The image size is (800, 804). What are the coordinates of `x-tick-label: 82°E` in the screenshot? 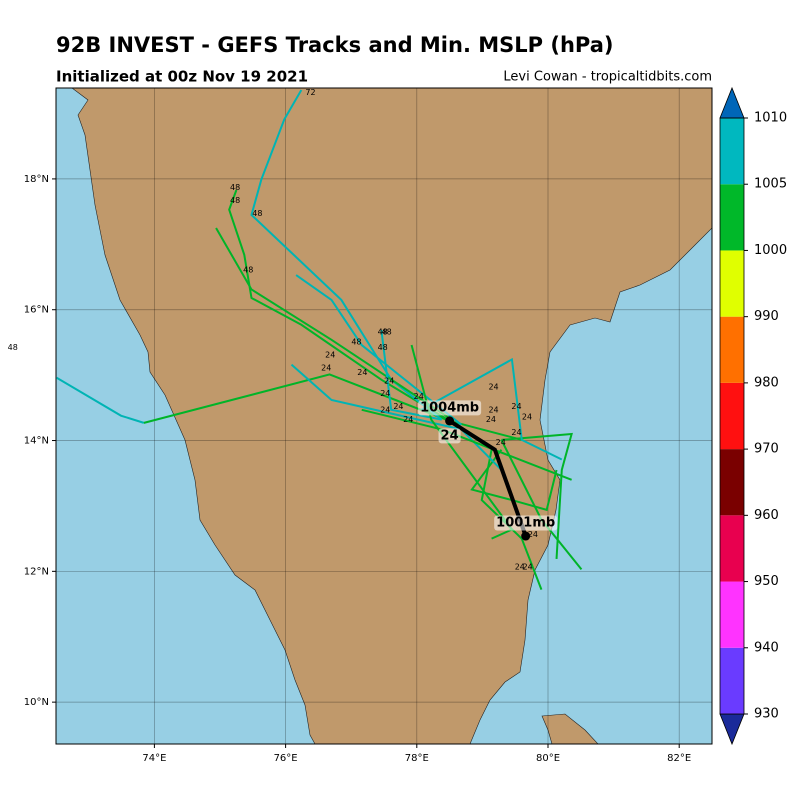 It's located at (679, 758).